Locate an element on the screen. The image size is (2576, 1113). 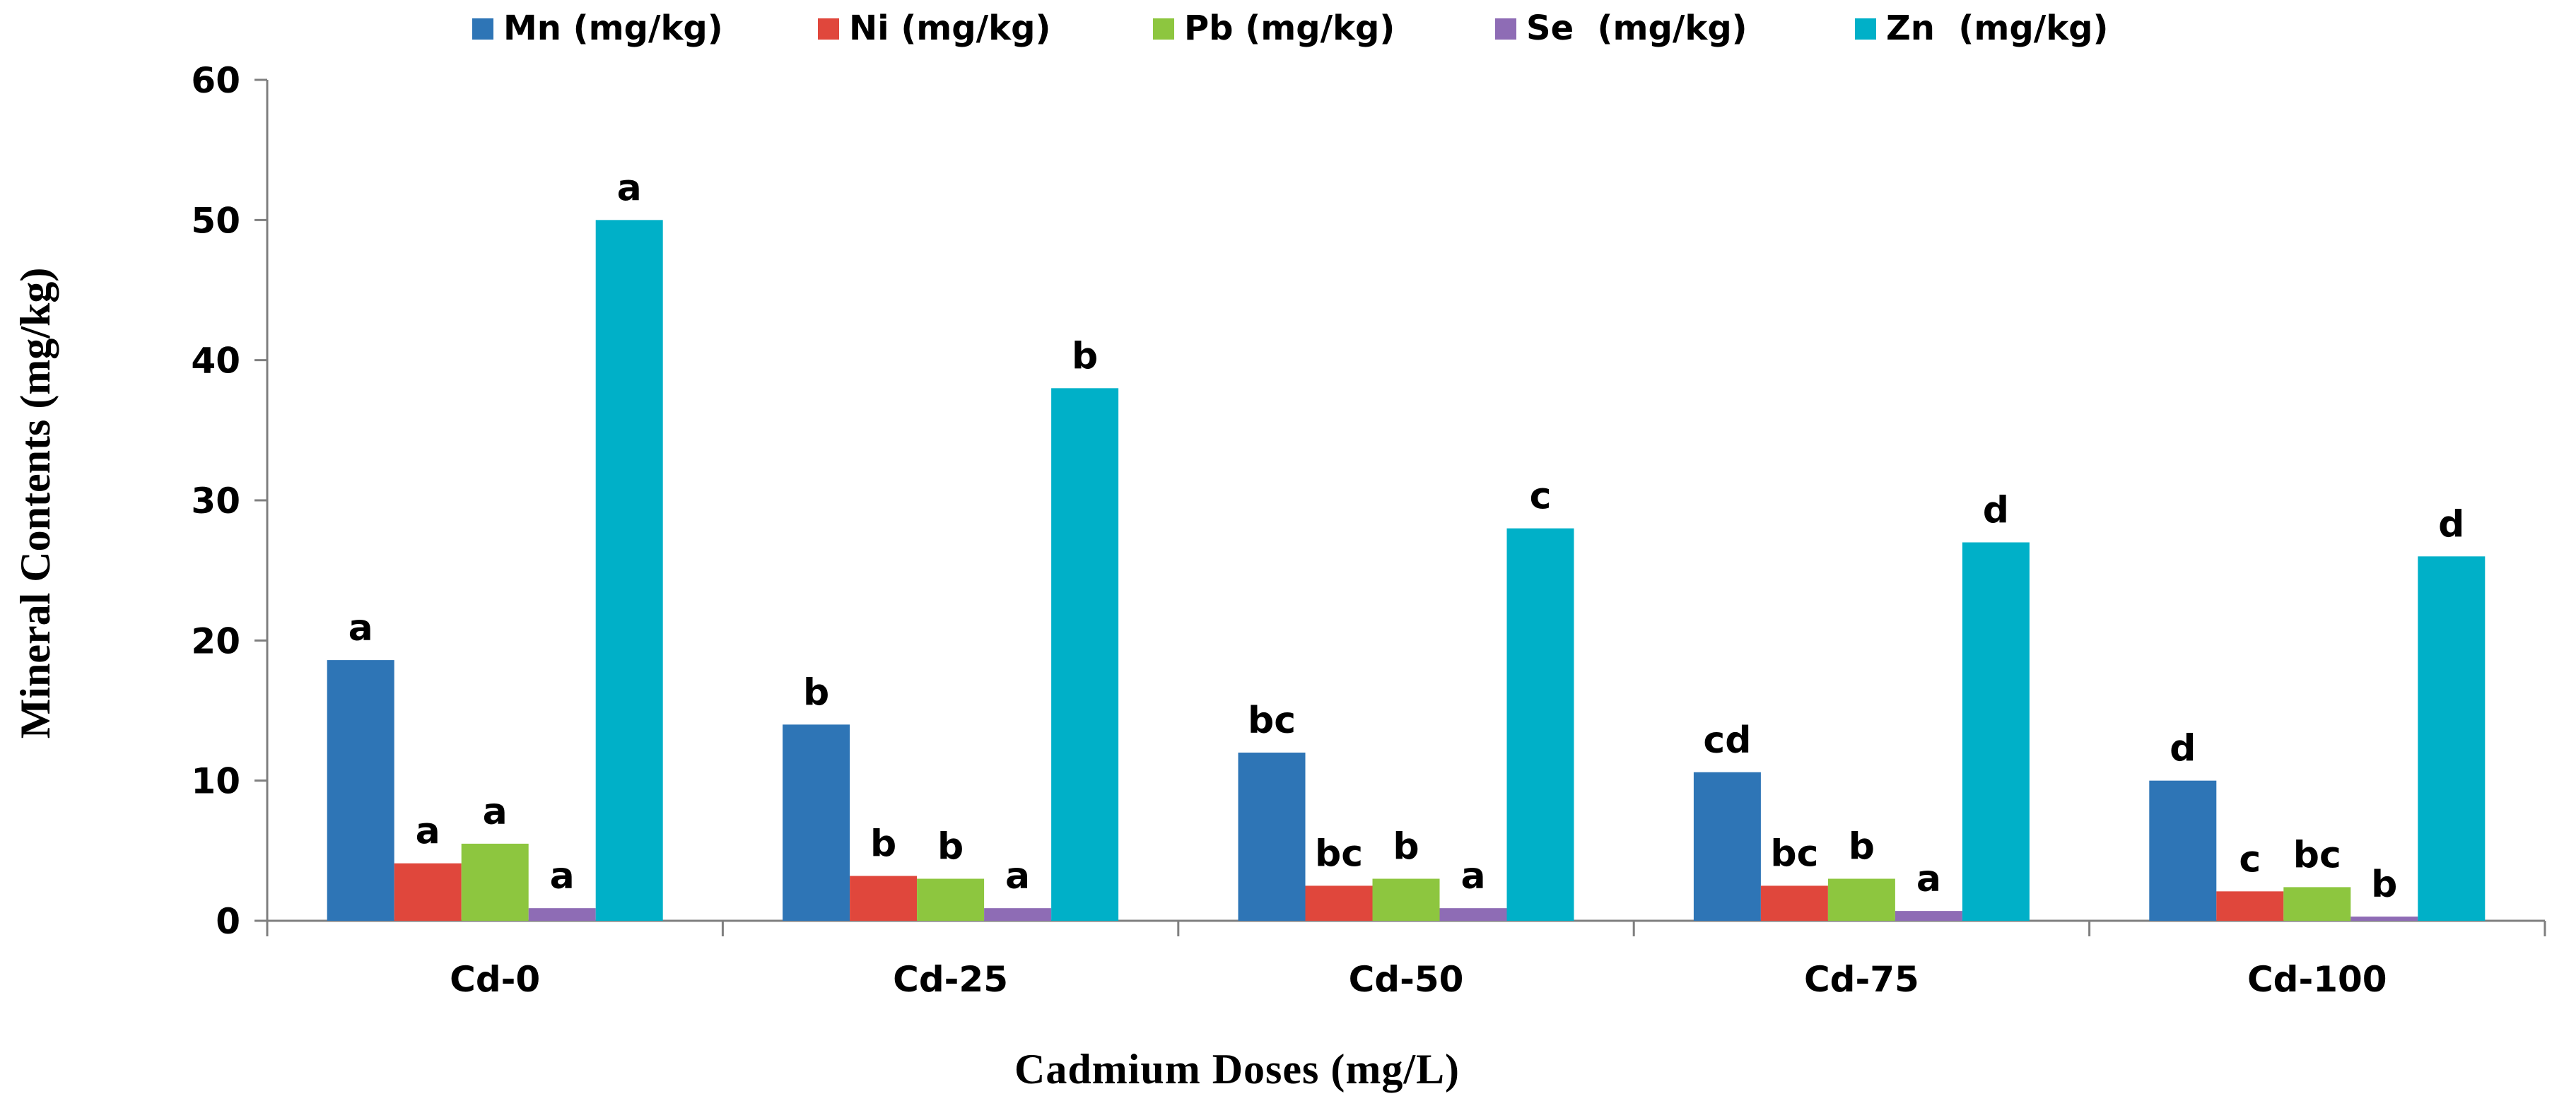
x-axis: Cd-0 Cd-25 Cd-50 Cd-75 Cd-100 is located at coordinates (1406, 959).